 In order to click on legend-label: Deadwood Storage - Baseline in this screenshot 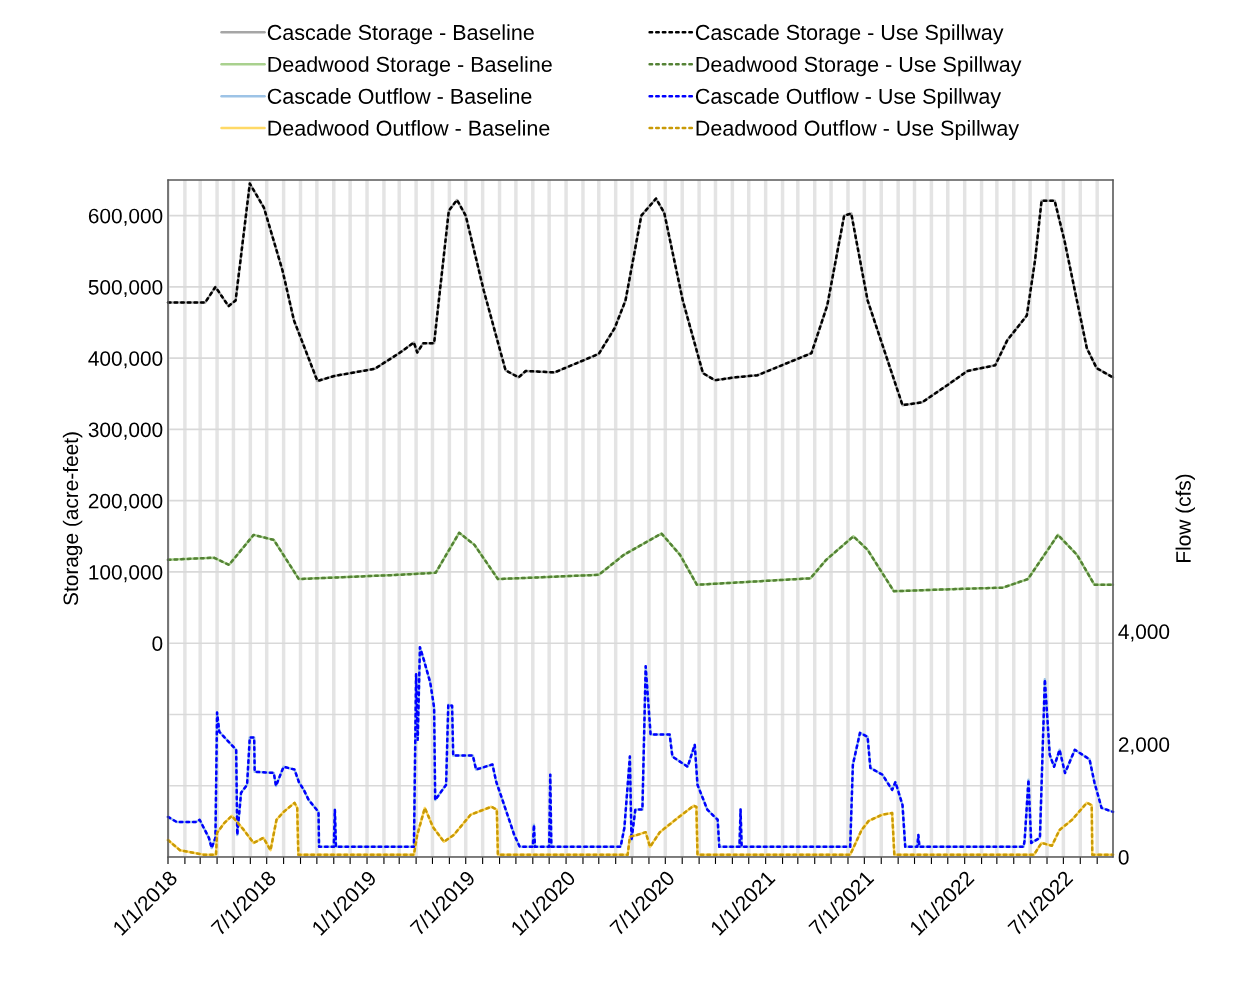, I will do `click(410, 66)`.